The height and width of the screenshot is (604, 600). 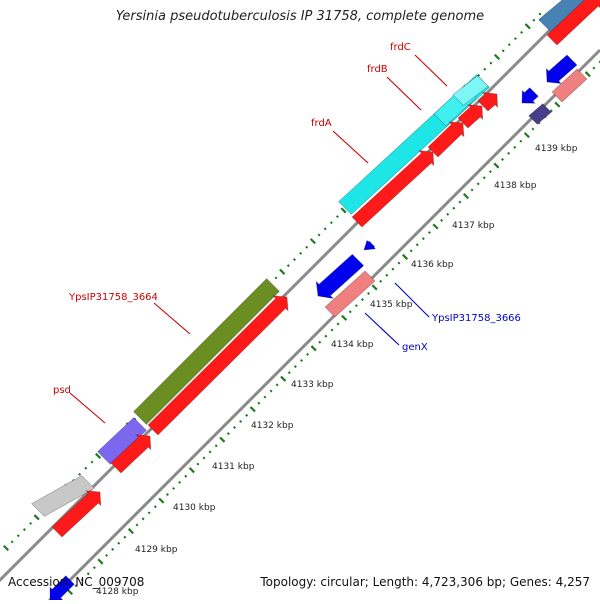 What do you see at coordinates (87, 408) in the screenshot?
I see `gene-leader-psd` at bounding box center [87, 408].